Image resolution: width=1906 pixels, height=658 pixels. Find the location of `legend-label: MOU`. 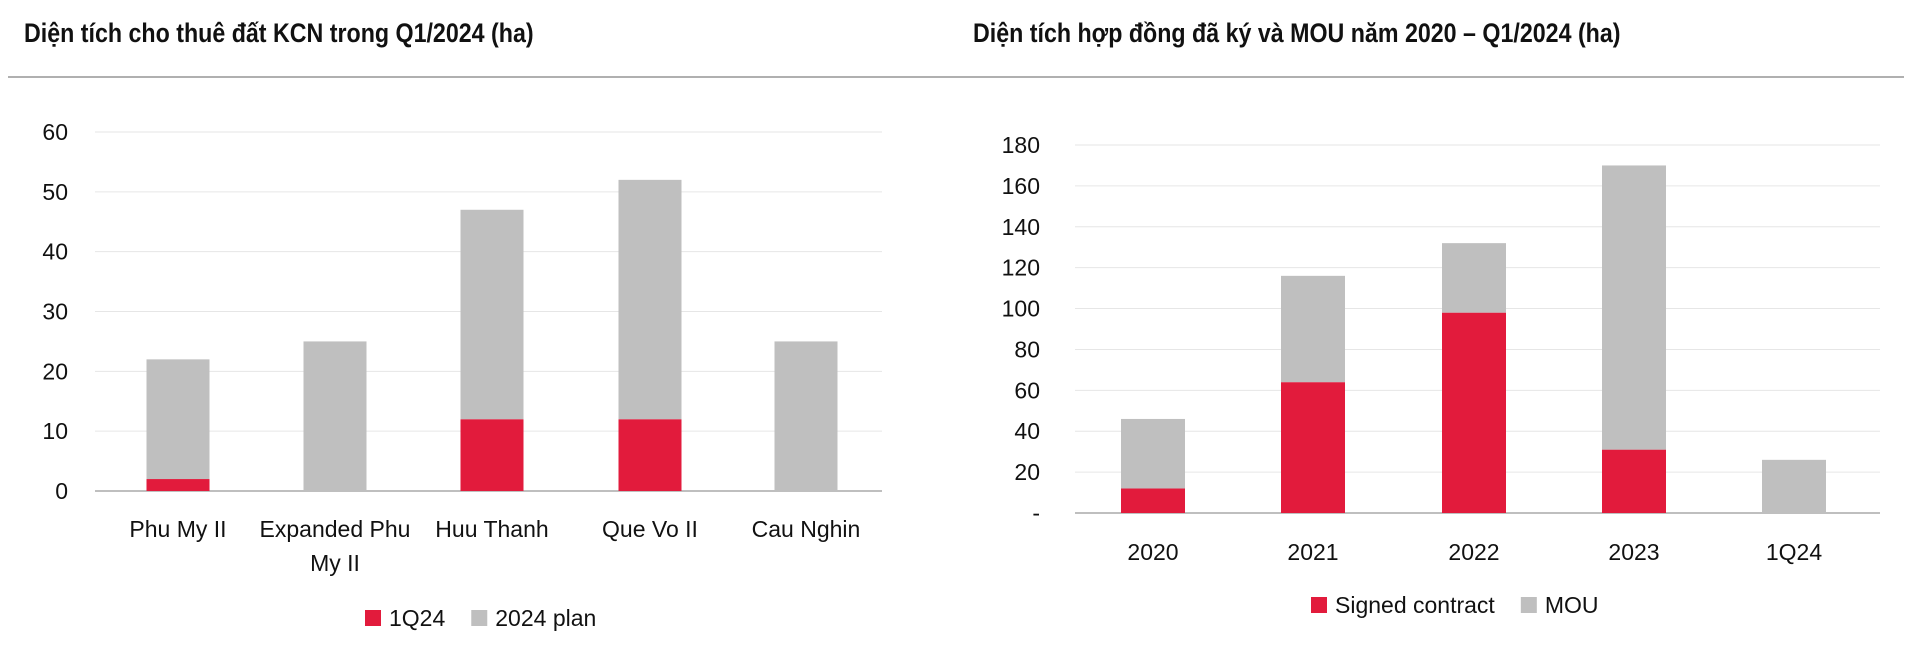

legend-label: MOU is located at coordinates (1572, 605).